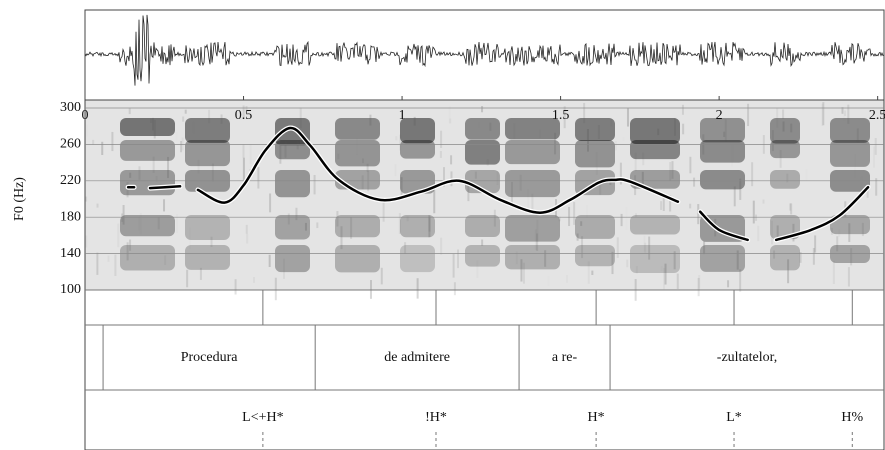 This screenshot has width=885, height=450. Describe the element at coordinates (262, 417) in the screenshot. I see `tone-label: L<+H*` at that location.